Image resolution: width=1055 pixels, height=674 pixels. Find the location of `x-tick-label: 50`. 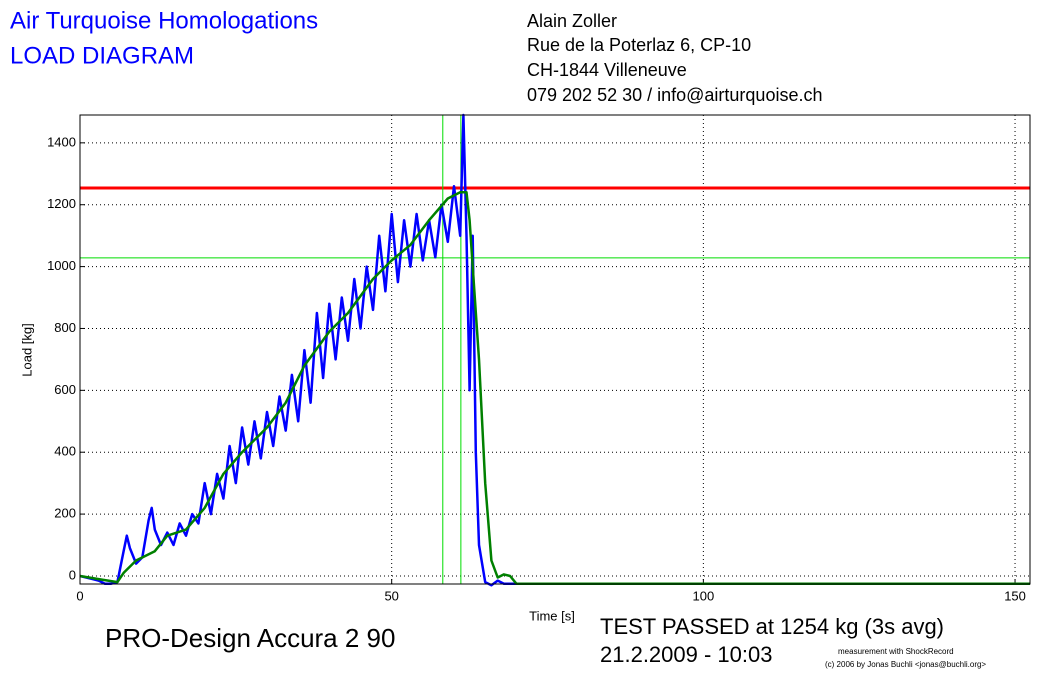

x-tick-label: 50 is located at coordinates (391, 595).